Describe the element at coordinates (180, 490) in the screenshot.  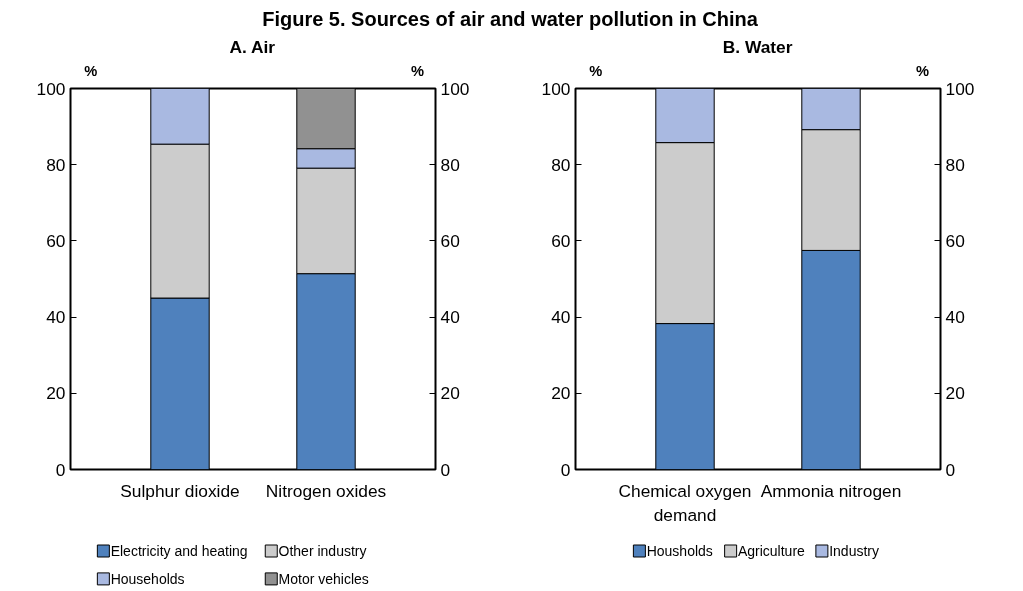
I see `x-tick-label: Sulphur dioxide` at that location.